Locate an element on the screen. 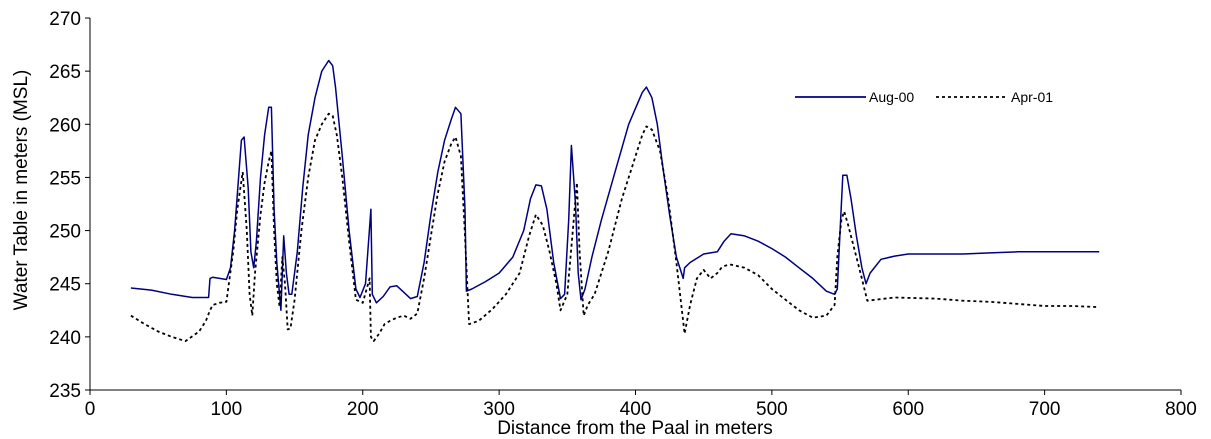 The image size is (1211, 439). y-tick-label: 250 is located at coordinates (65, 232).